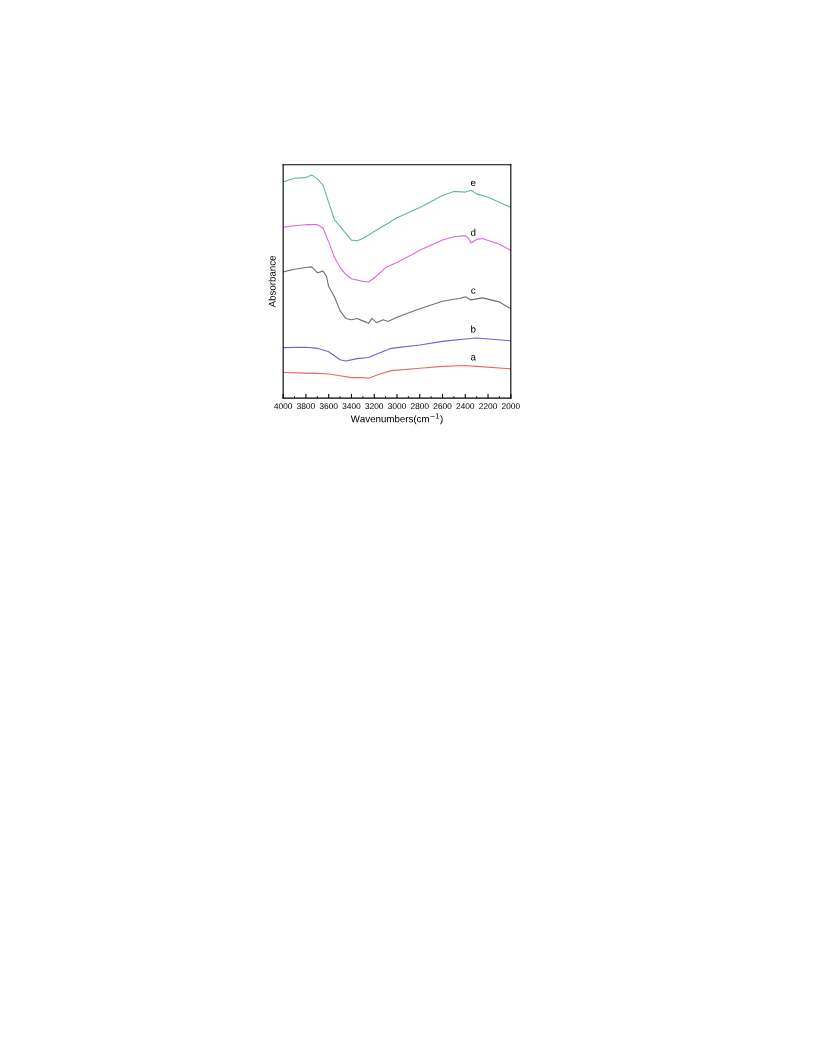 The width and height of the screenshot is (816, 1056). What do you see at coordinates (473, 329) in the screenshot?
I see `series-label: b` at bounding box center [473, 329].